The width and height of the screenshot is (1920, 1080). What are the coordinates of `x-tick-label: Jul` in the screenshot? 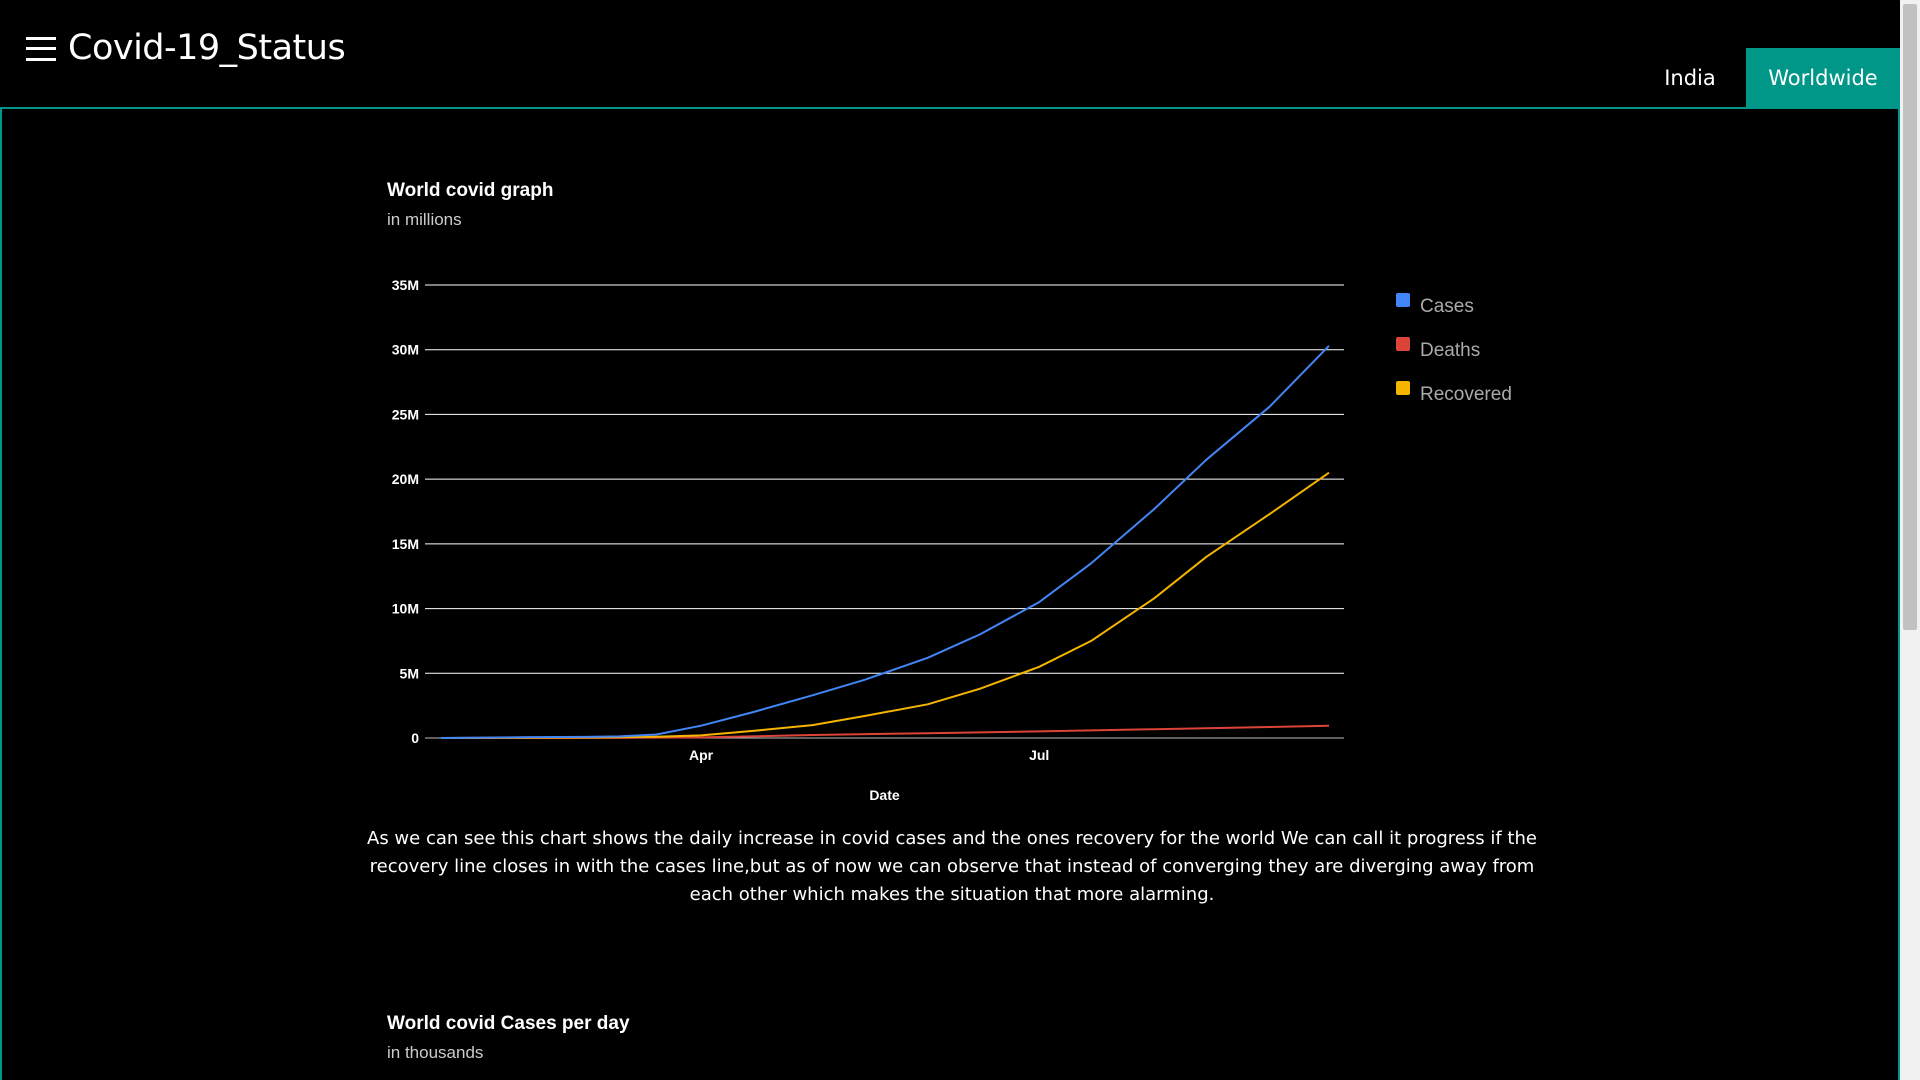 It's located at (1039, 755).